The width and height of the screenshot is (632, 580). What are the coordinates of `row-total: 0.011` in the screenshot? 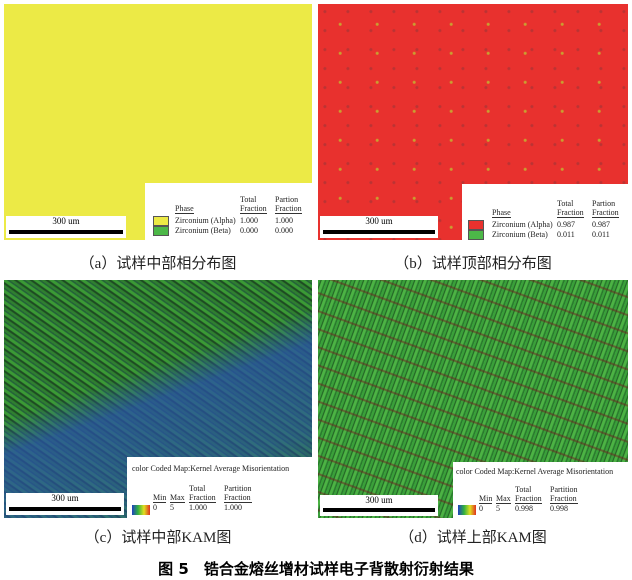 It's located at (566, 234).